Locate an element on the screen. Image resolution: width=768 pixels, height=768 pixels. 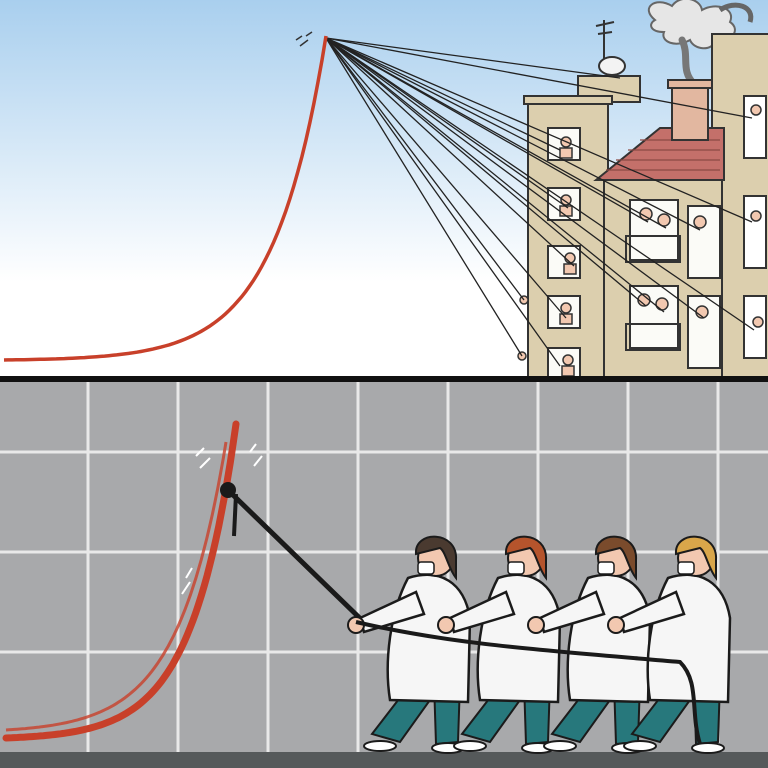
apartment-building is located at coordinates (565, 235).